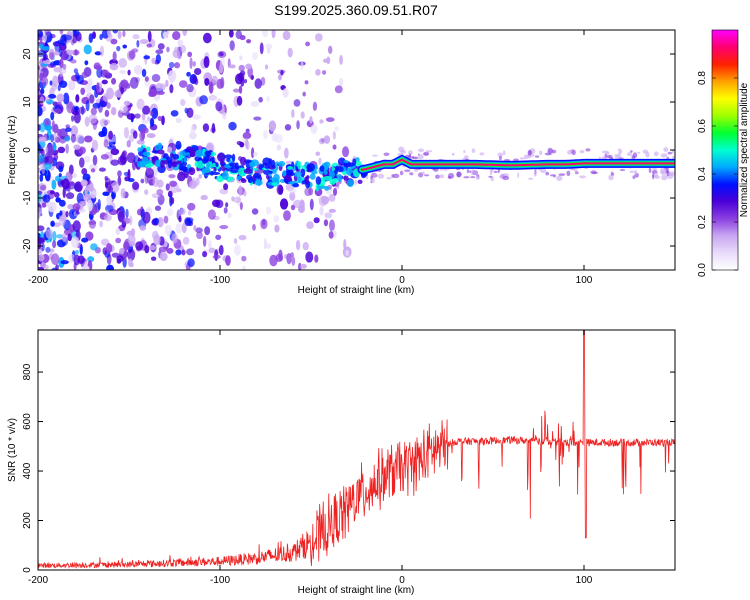  Describe the element at coordinates (744, 149) in the screenshot. I see `colorbar-label: Normalized spectral amplitude` at that location.